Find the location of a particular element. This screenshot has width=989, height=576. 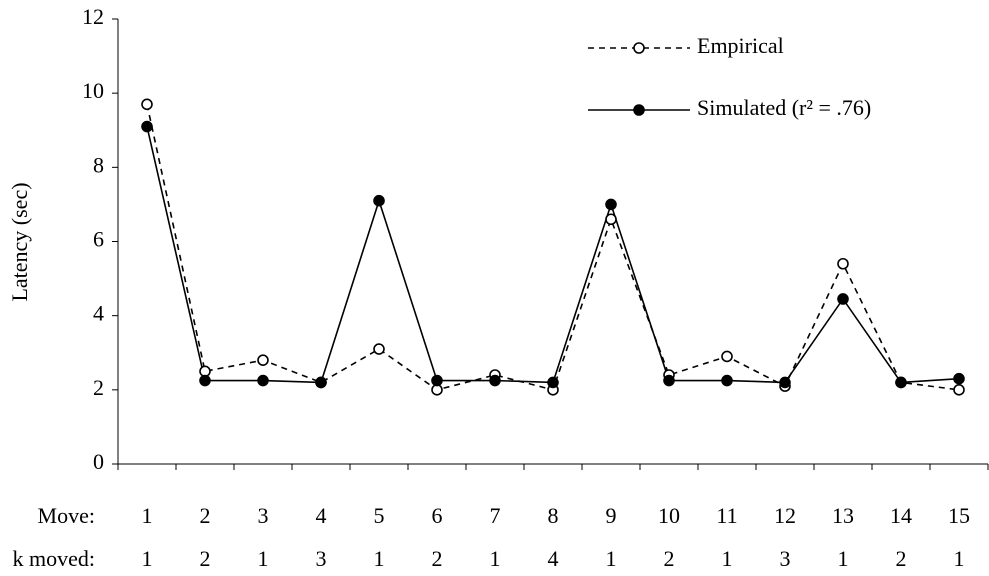

x-tick-label: 2 is located at coordinates (205, 515).